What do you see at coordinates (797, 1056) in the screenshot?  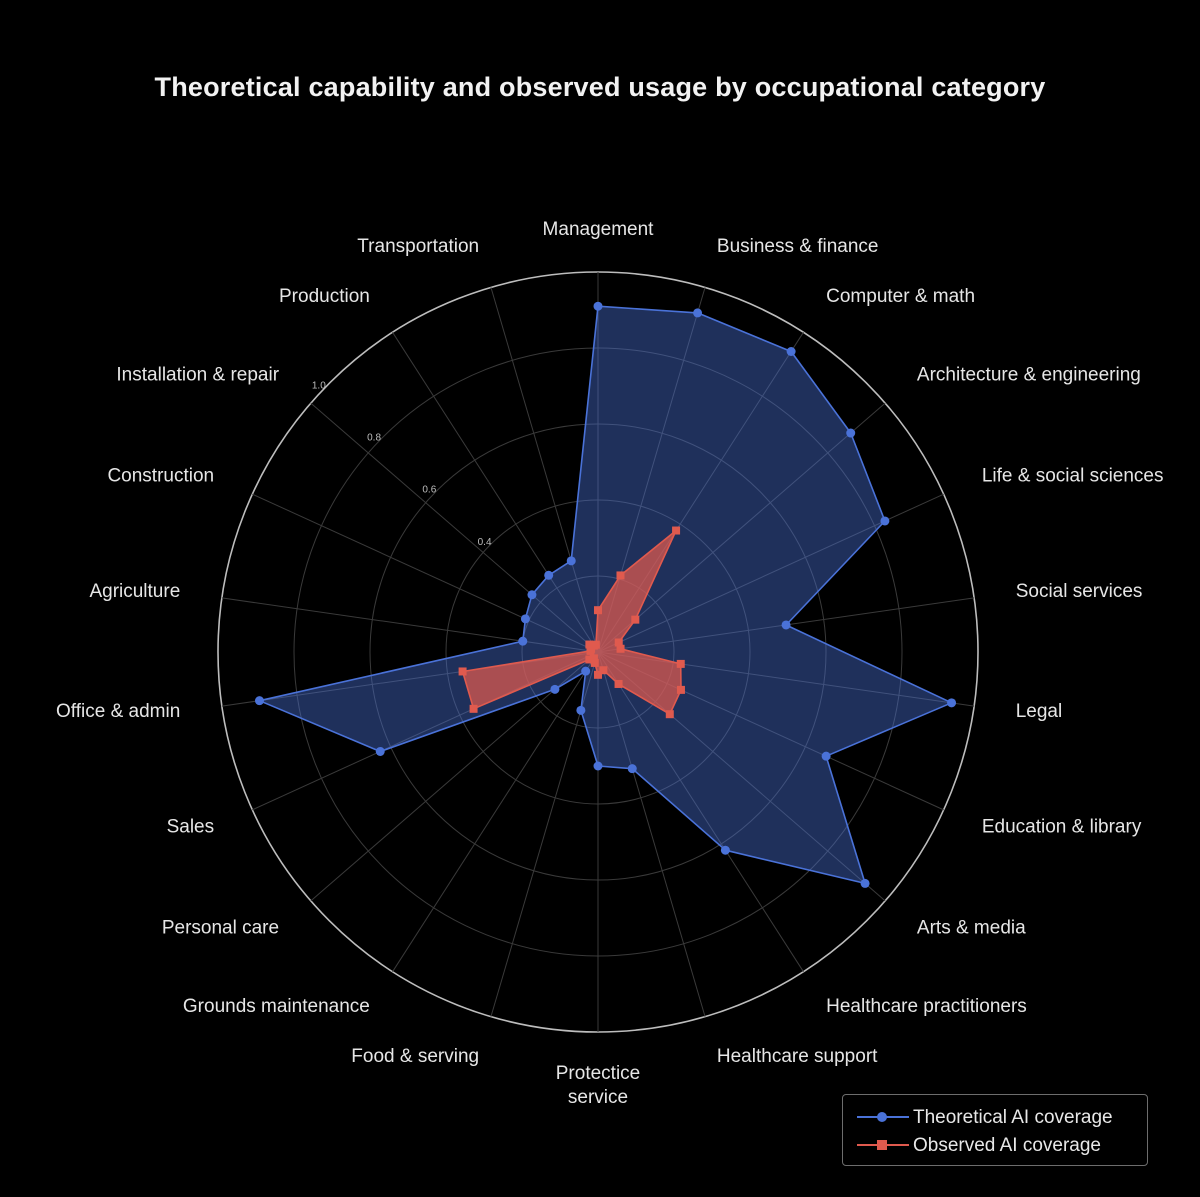 I see `category-label: Healthcare support` at bounding box center [797, 1056].